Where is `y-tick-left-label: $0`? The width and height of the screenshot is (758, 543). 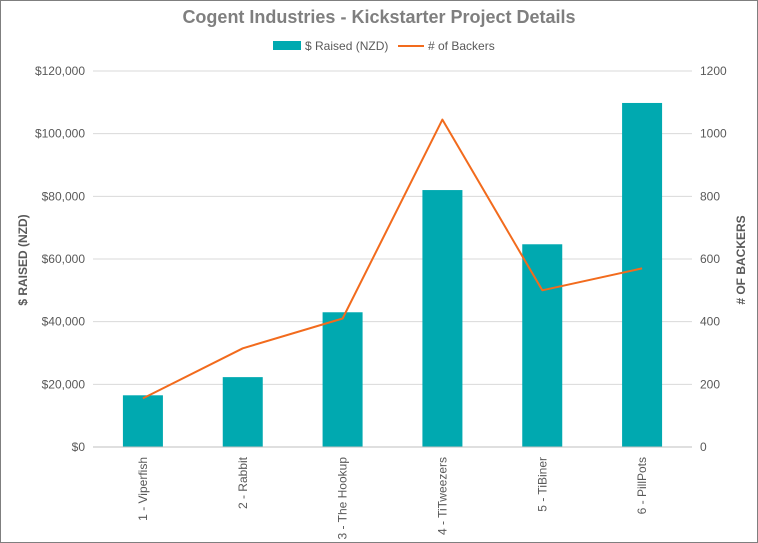 y-tick-left-label: $0 is located at coordinates (79, 447).